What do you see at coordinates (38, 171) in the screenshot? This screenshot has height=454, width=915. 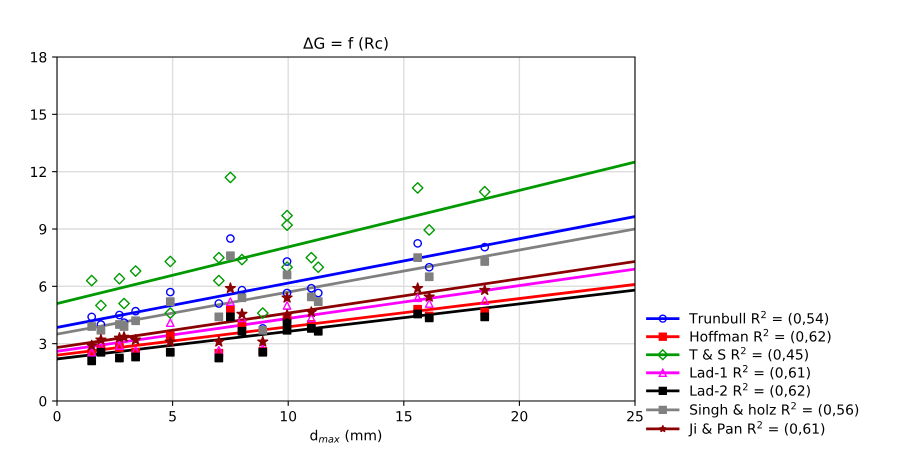 I see `y-tick-label: 12` at bounding box center [38, 171].